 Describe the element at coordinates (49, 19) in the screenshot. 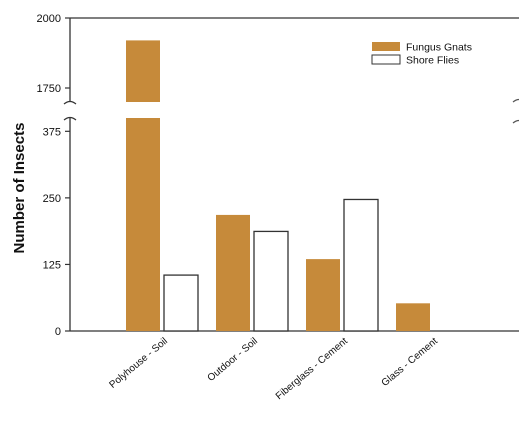

I see `y-tick-label: 2000` at that location.